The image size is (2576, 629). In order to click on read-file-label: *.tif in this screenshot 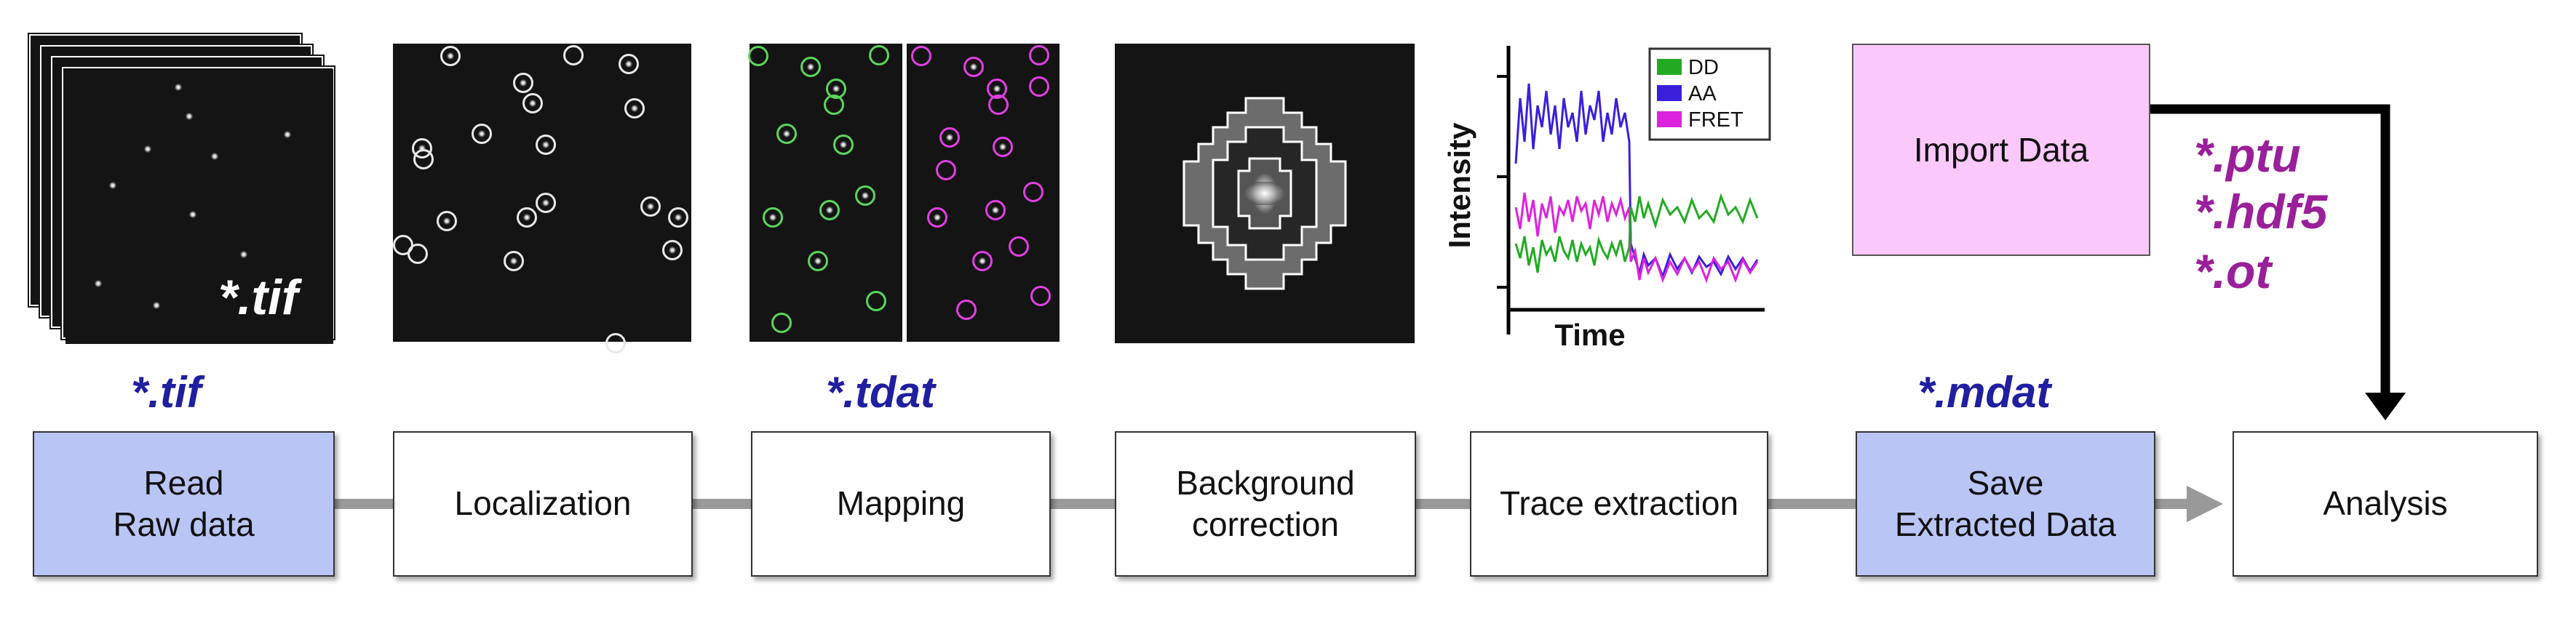, I will do `click(166, 392)`.